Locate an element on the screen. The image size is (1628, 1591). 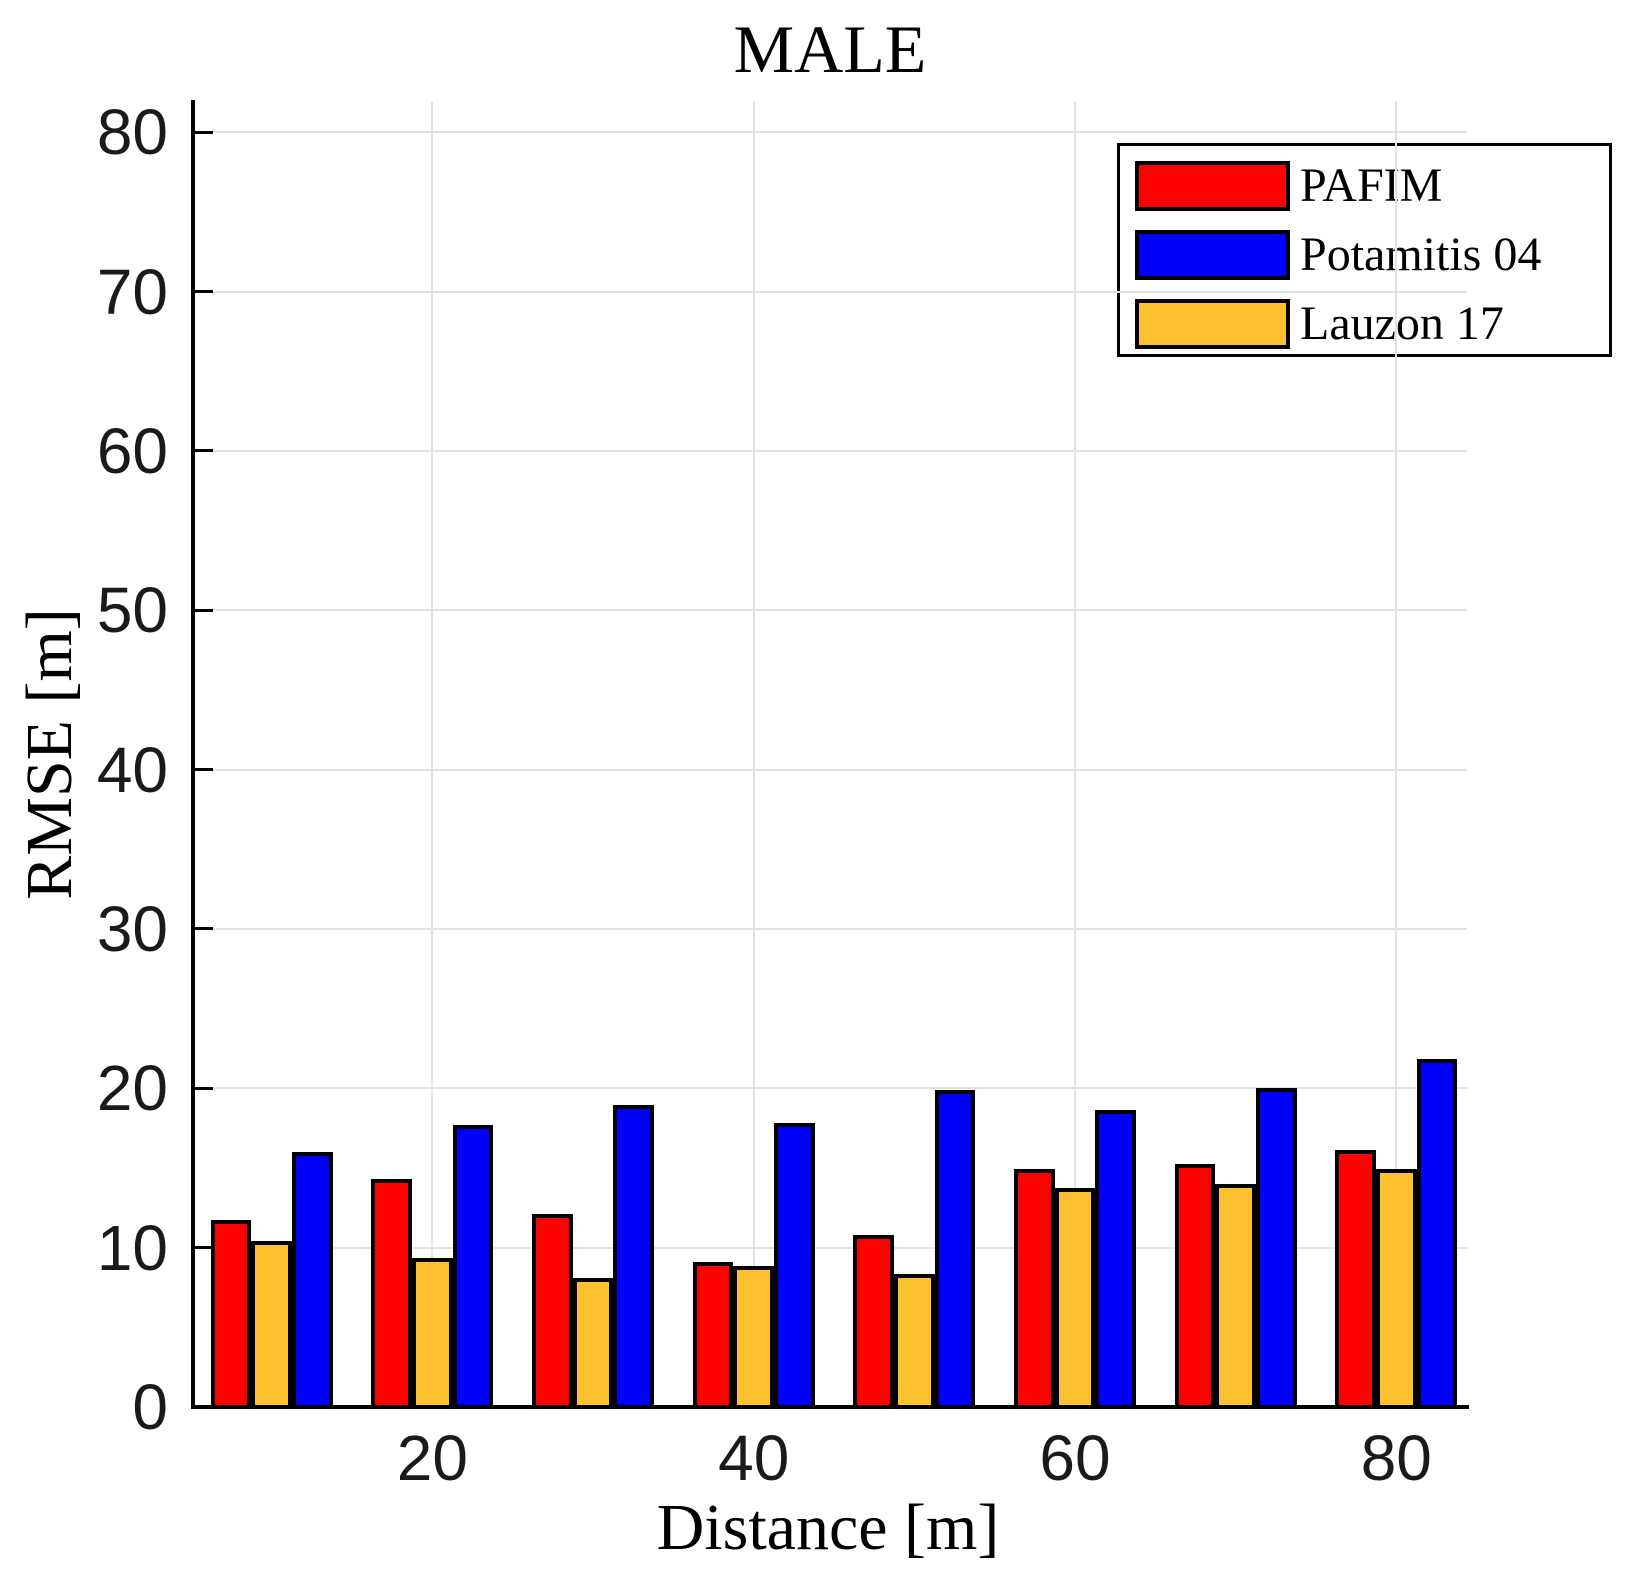
y-tick-label-40: 40 is located at coordinates (132, 769).